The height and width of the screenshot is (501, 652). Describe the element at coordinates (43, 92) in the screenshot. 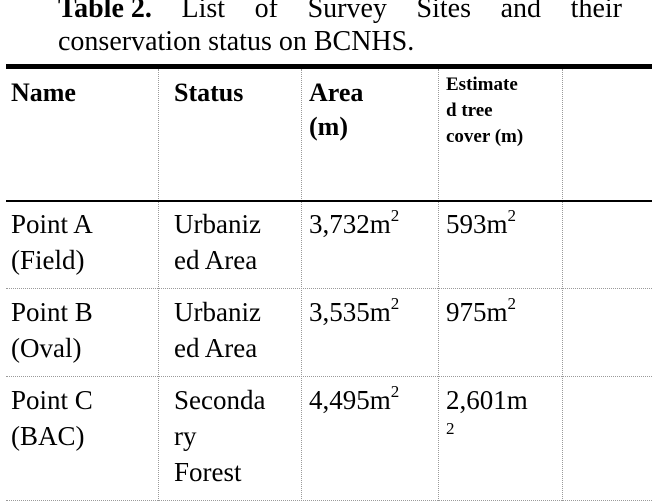

I see `header-name: Name` at that location.